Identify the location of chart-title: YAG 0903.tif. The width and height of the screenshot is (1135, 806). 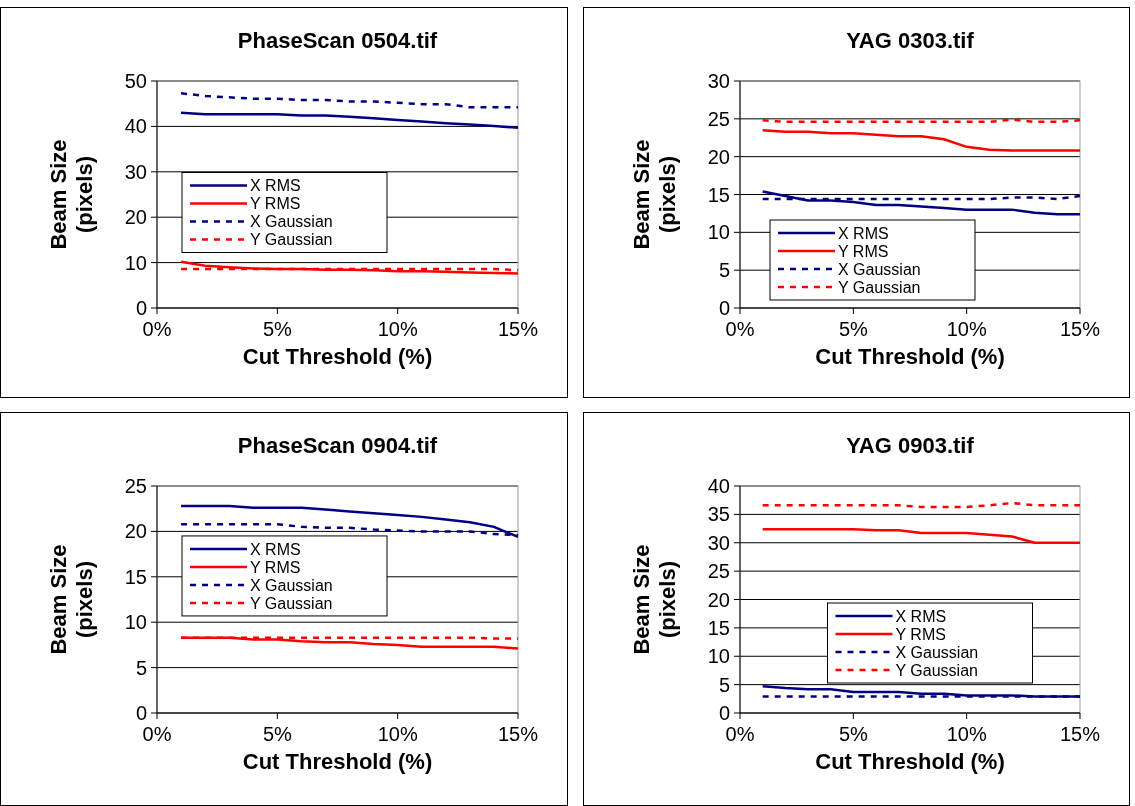
(910, 445).